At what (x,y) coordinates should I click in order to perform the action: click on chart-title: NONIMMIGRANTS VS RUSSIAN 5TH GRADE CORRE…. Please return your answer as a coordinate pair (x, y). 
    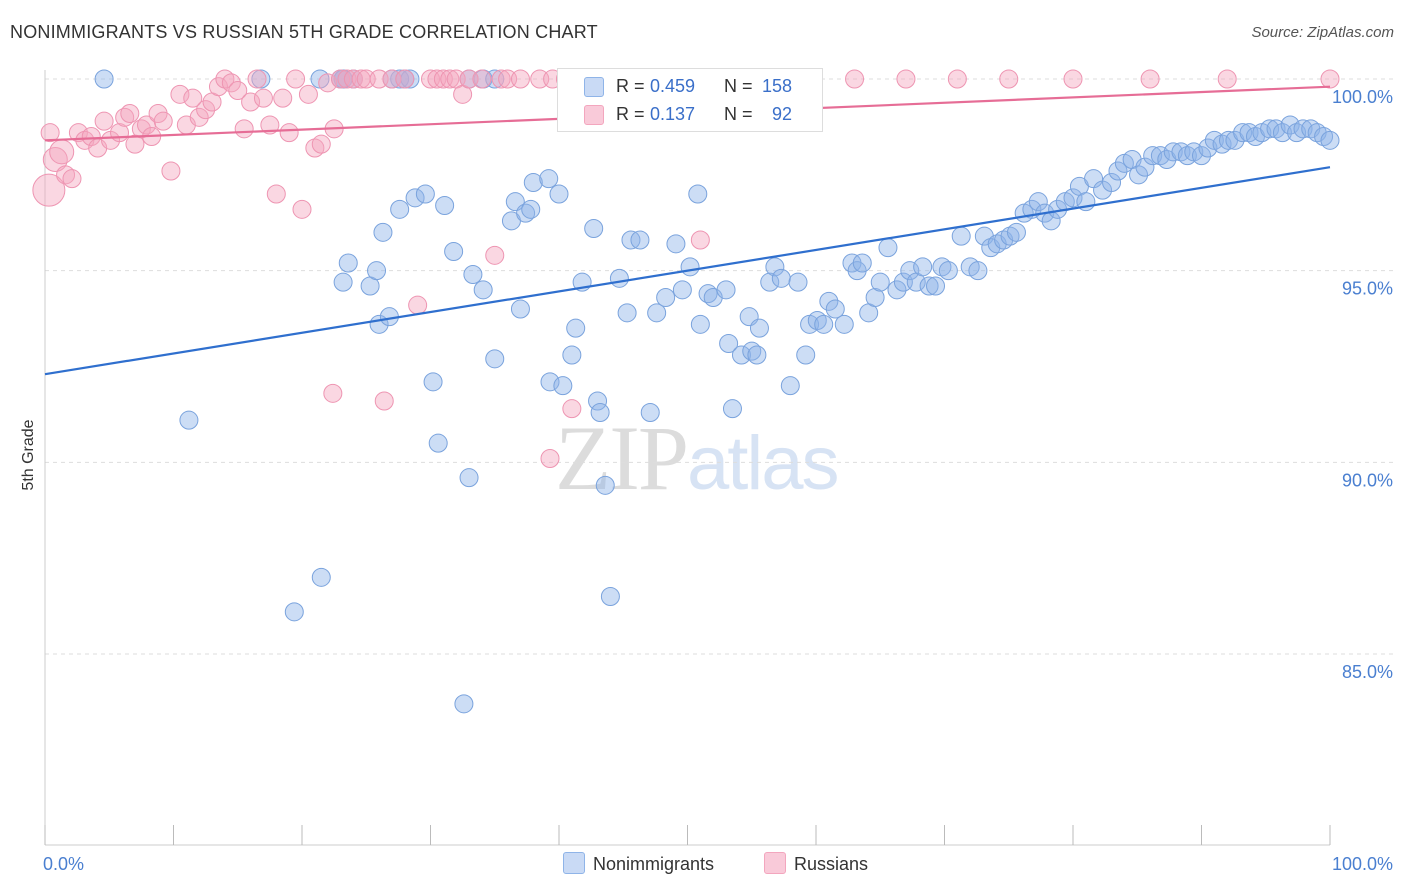
    Looking at the image, I should click on (304, 32).